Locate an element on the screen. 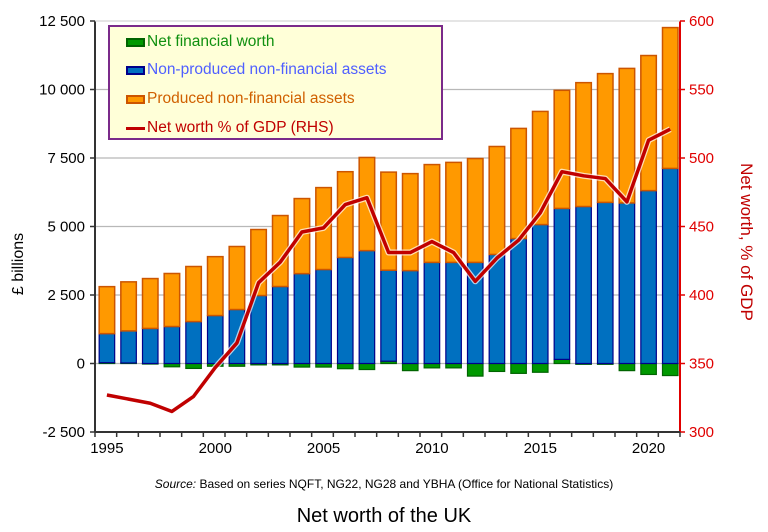  y-tick-label: 5 000 is located at coordinates (66, 227).